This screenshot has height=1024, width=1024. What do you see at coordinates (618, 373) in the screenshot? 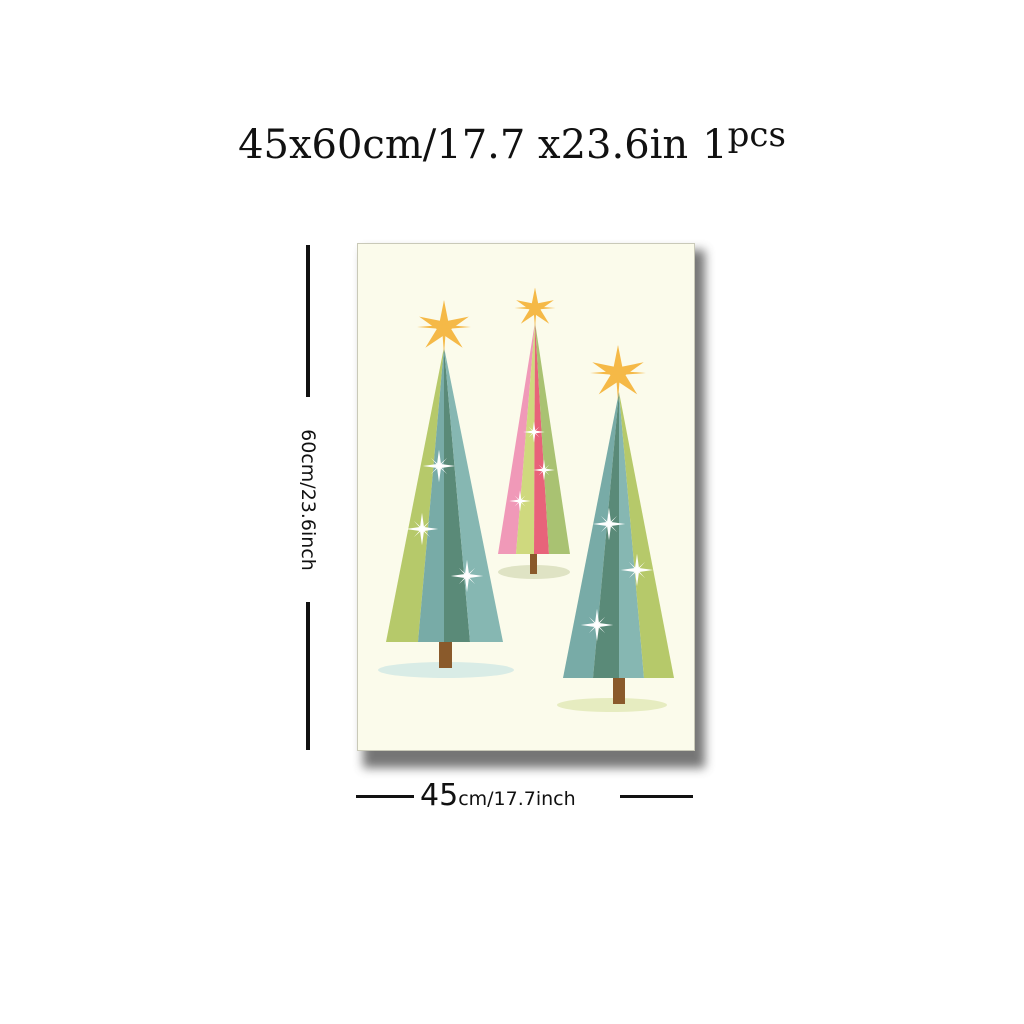
I see `tree-right-star-icon` at bounding box center [618, 373].